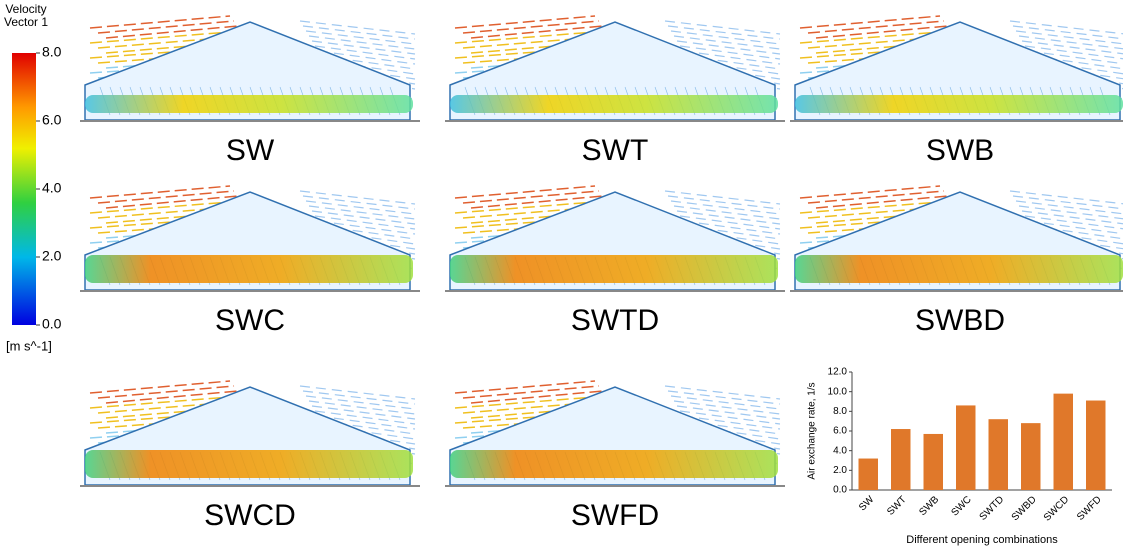  Describe the element at coordinates (840, 431) in the screenshot. I see `y-tick-label: 6.0` at that location.